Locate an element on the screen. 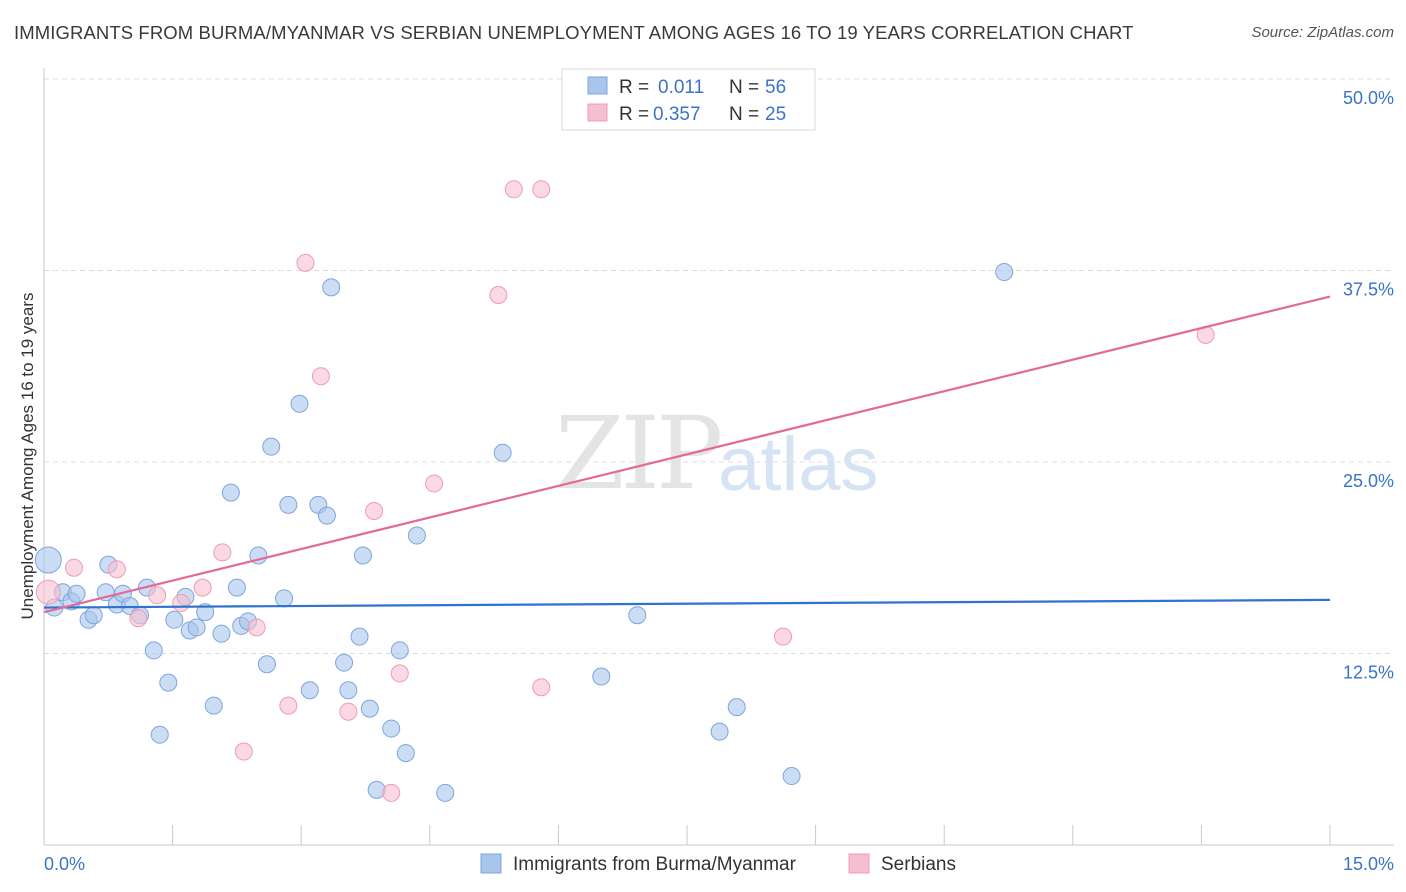 The height and width of the screenshot is (892, 1406). x-tick-label-min: 0.0% is located at coordinates (64, 864).